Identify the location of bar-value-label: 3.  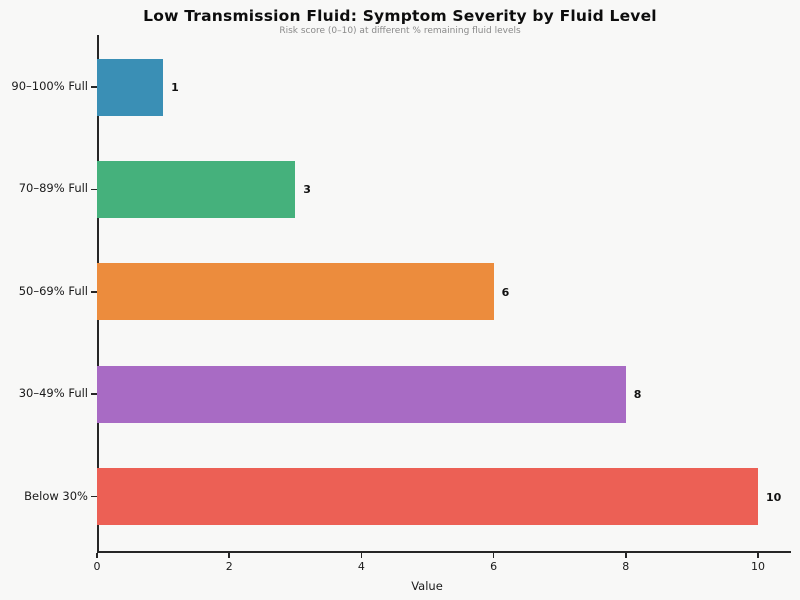
(307, 190).